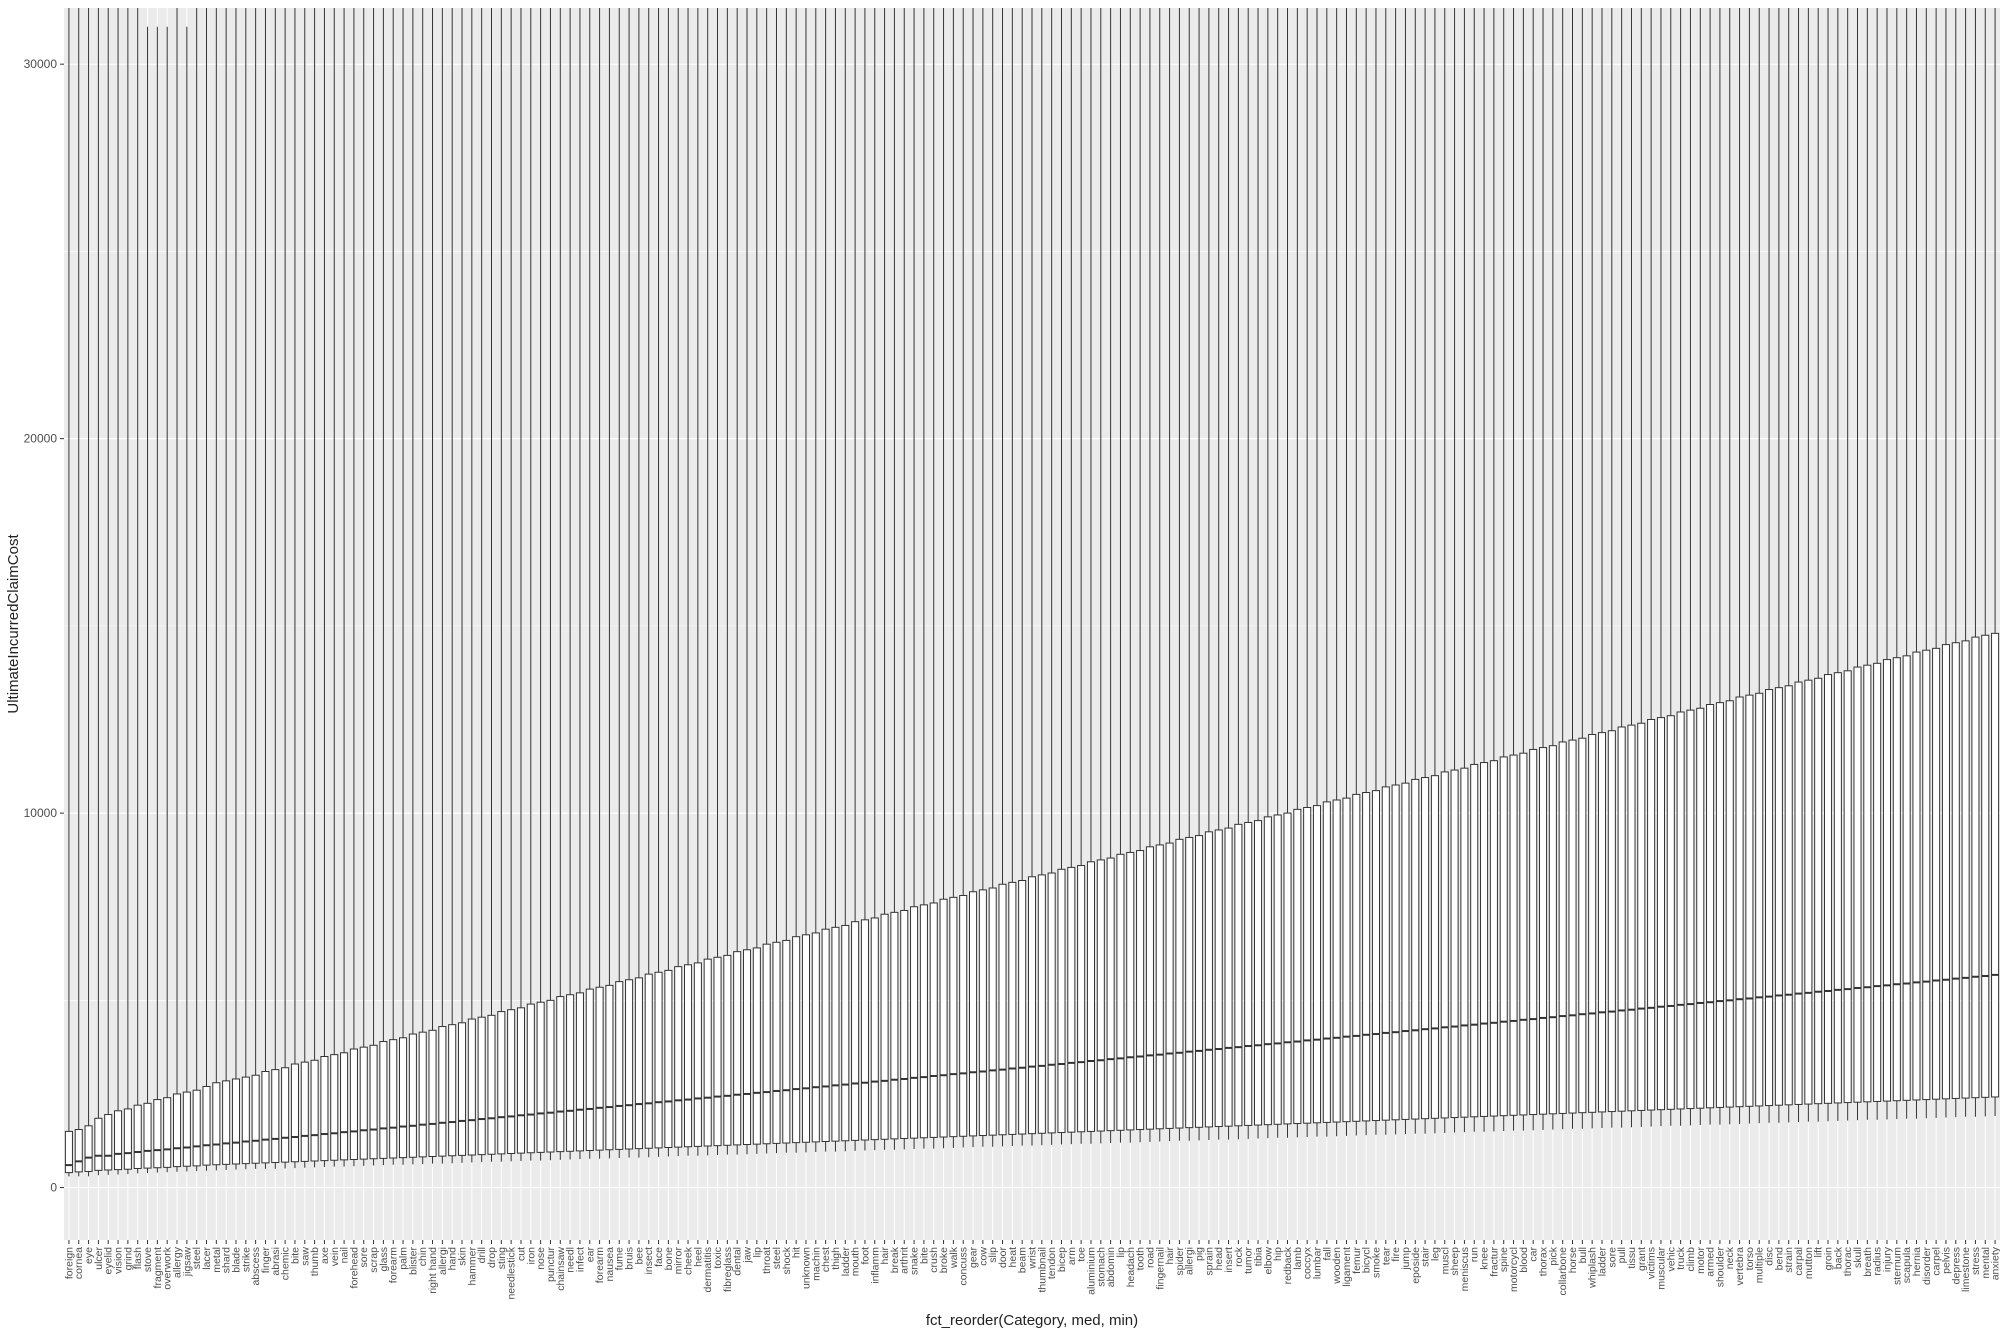  What do you see at coordinates (1887, 1259) in the screenshot?
I see `x-tick-label: injury` at bounding box center [1887, 1259].